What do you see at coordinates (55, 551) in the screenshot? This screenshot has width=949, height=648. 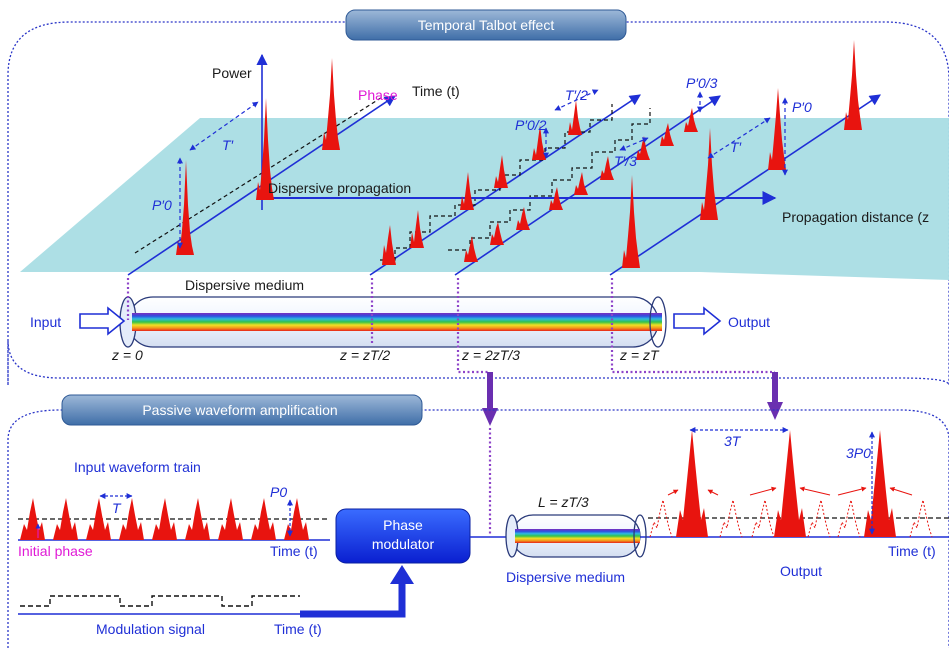 I see `initial-phase-label: Initial phase` at bounding box center [55, 551].